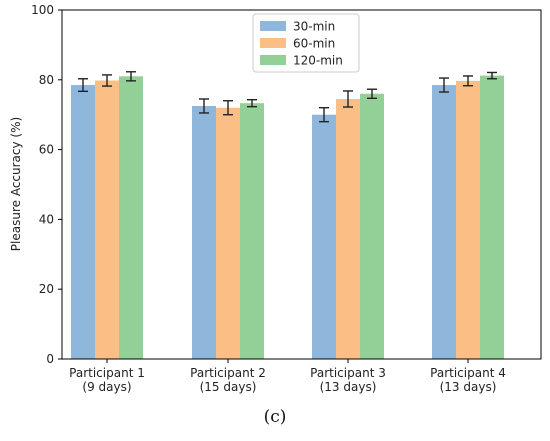 The width and height of the screenshot is (550, 441). Describe the element at coordinates (314, 27) in the screenshot. I see `legend-label-30-min: 30-min` at that location.